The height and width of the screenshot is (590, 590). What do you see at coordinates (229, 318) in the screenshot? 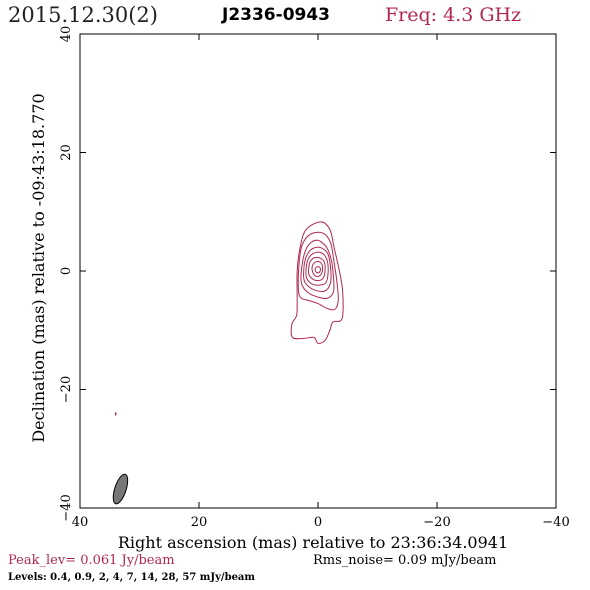
I see `contour-group` at bounding box center [229, 318].